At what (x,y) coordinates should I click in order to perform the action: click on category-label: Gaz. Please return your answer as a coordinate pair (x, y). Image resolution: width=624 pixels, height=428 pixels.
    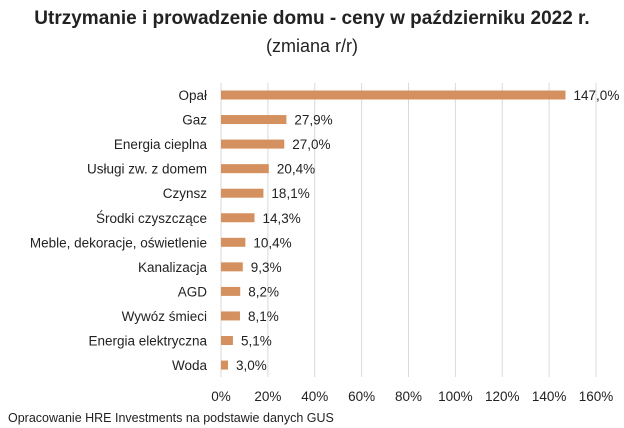
    Looking at the image, I should click on (194, 120).